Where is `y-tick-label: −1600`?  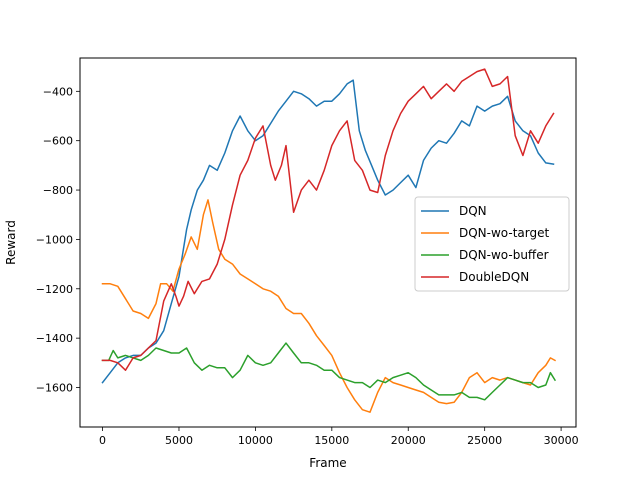
y-tick-label: −1600 is located at coordinates (54, 388).